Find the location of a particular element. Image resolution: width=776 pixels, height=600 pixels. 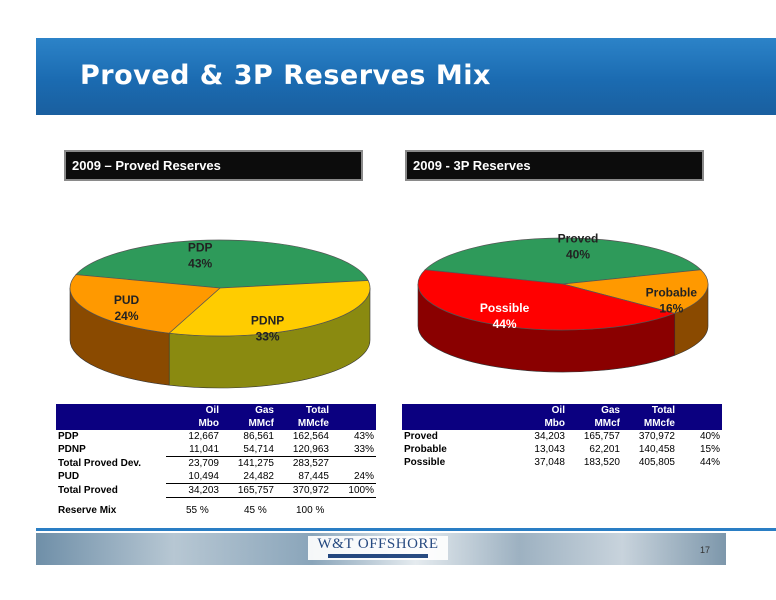

left-chart-header: 2009 – Proved Reserves is located at coordinates (213, 165).